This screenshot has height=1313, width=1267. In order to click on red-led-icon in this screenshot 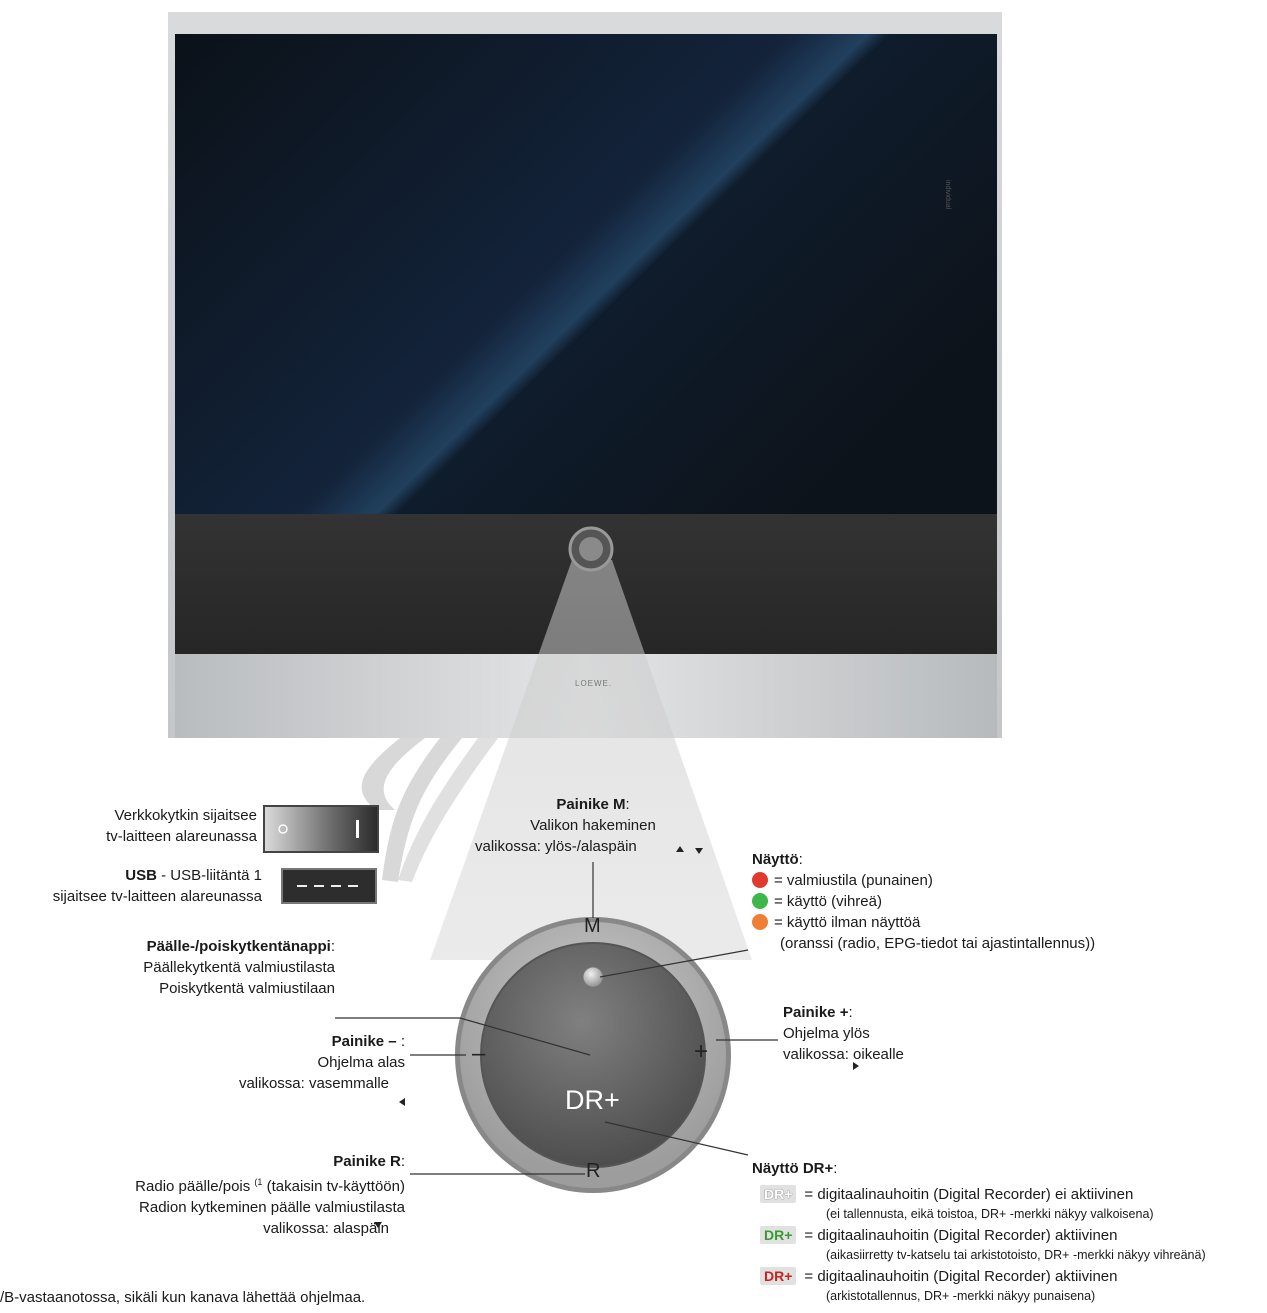, I will do `click(760, 880)`.